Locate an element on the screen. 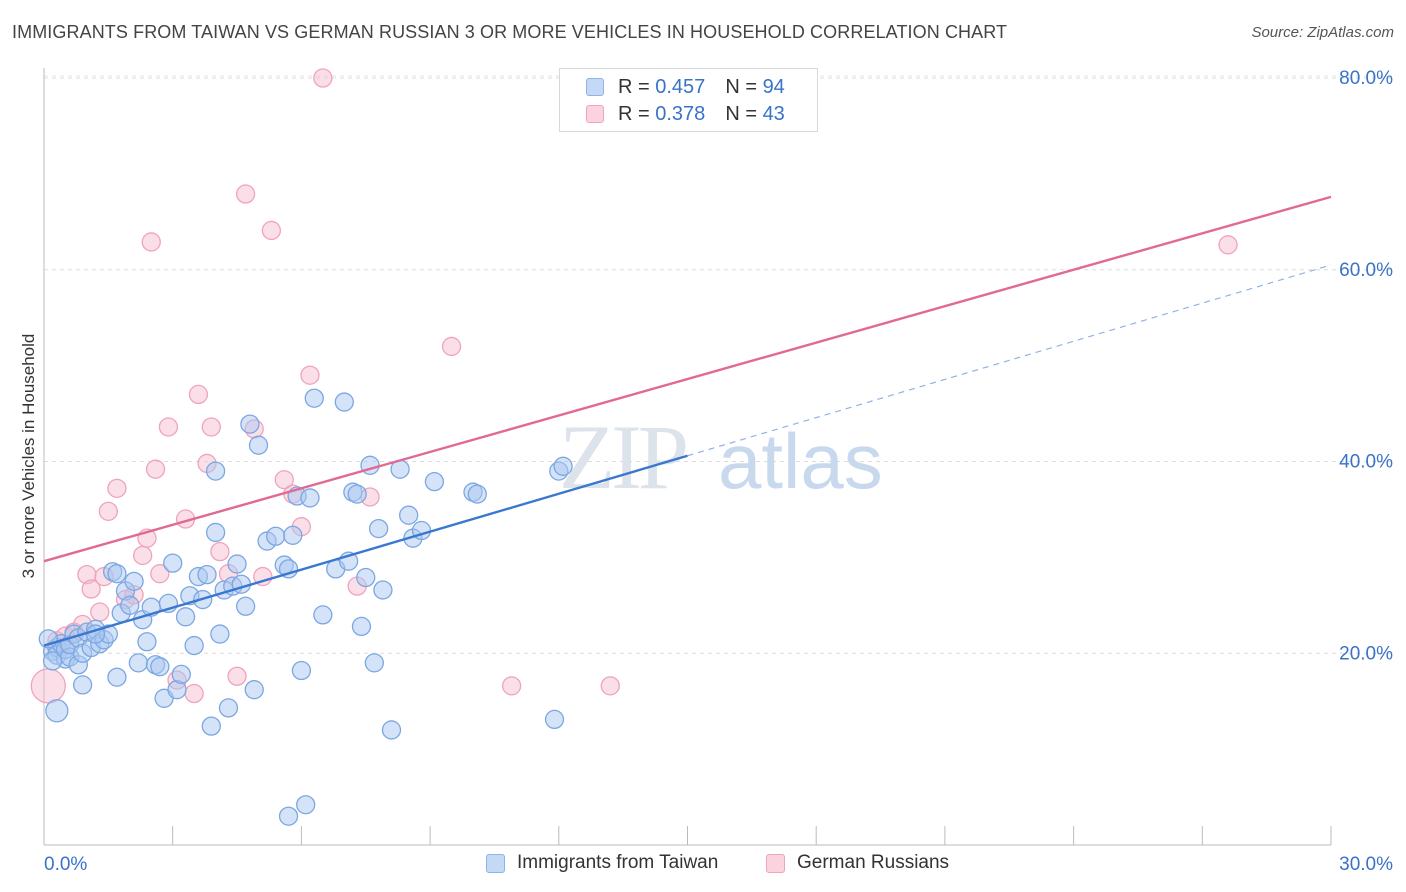 This screenshot has height=892, width=1406. series-legend: Immigrants from Taiwan German Russians is located at coordinates (703, 865).